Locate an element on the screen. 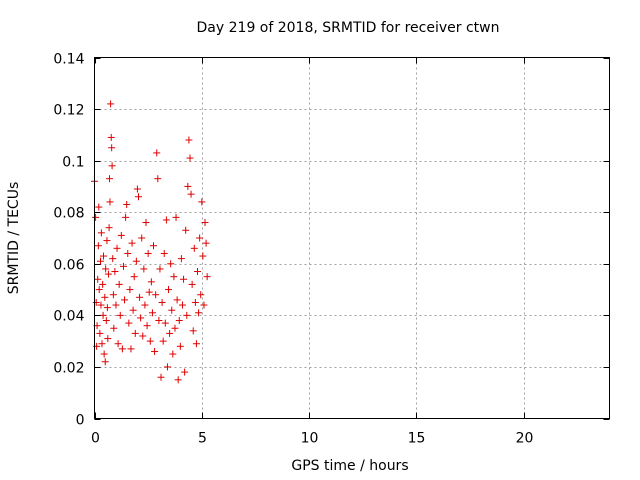  data-points is located at coordinates (151, 242).